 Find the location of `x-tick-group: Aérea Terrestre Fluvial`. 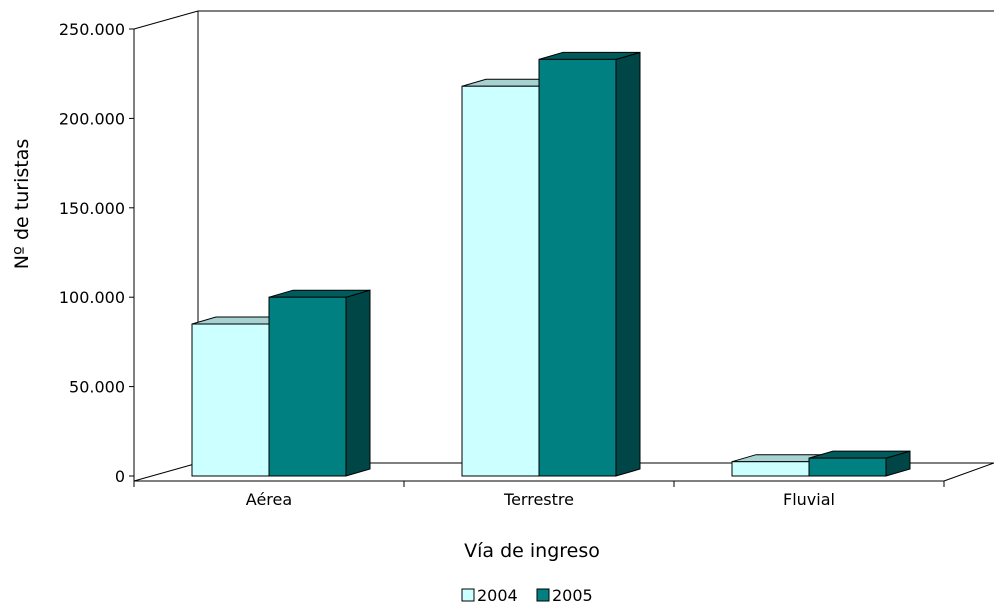

x-tick-group: Aérea Terrestre Fluvial is located at coordinates (539, 495).